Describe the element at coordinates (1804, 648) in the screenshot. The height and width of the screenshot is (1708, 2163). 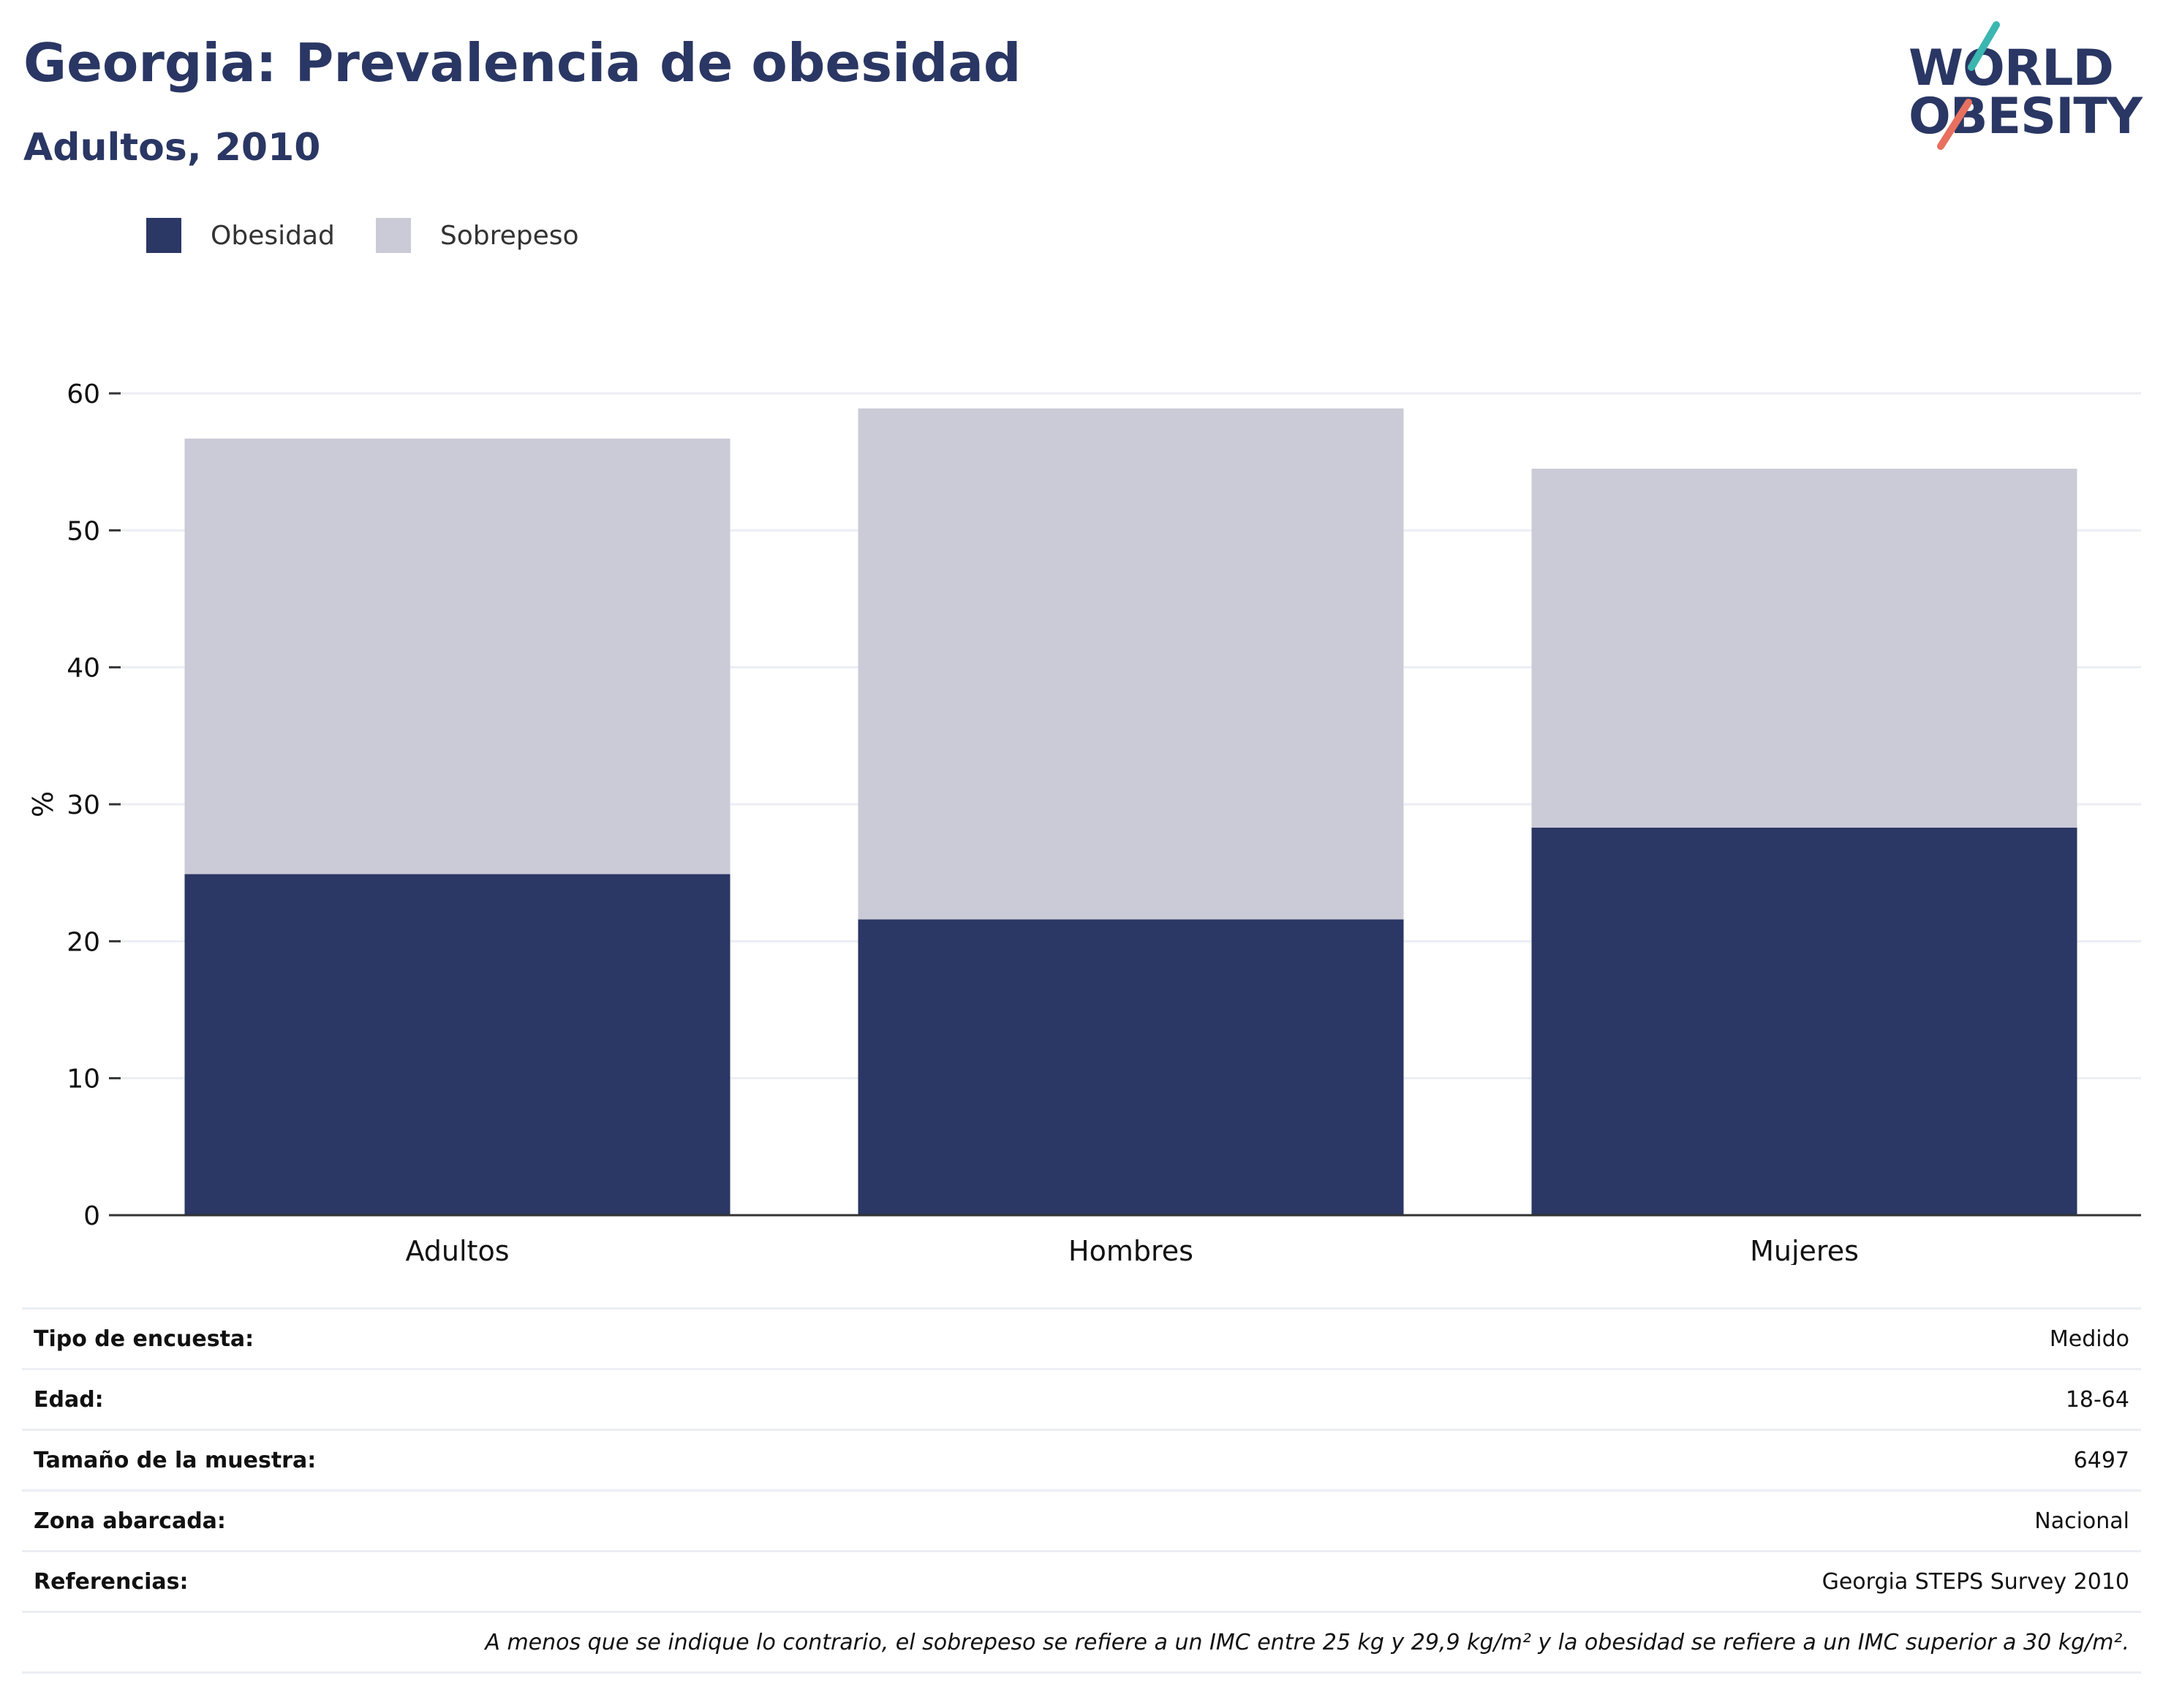
I see `bar-sobrepeso-mujeres` at that location.